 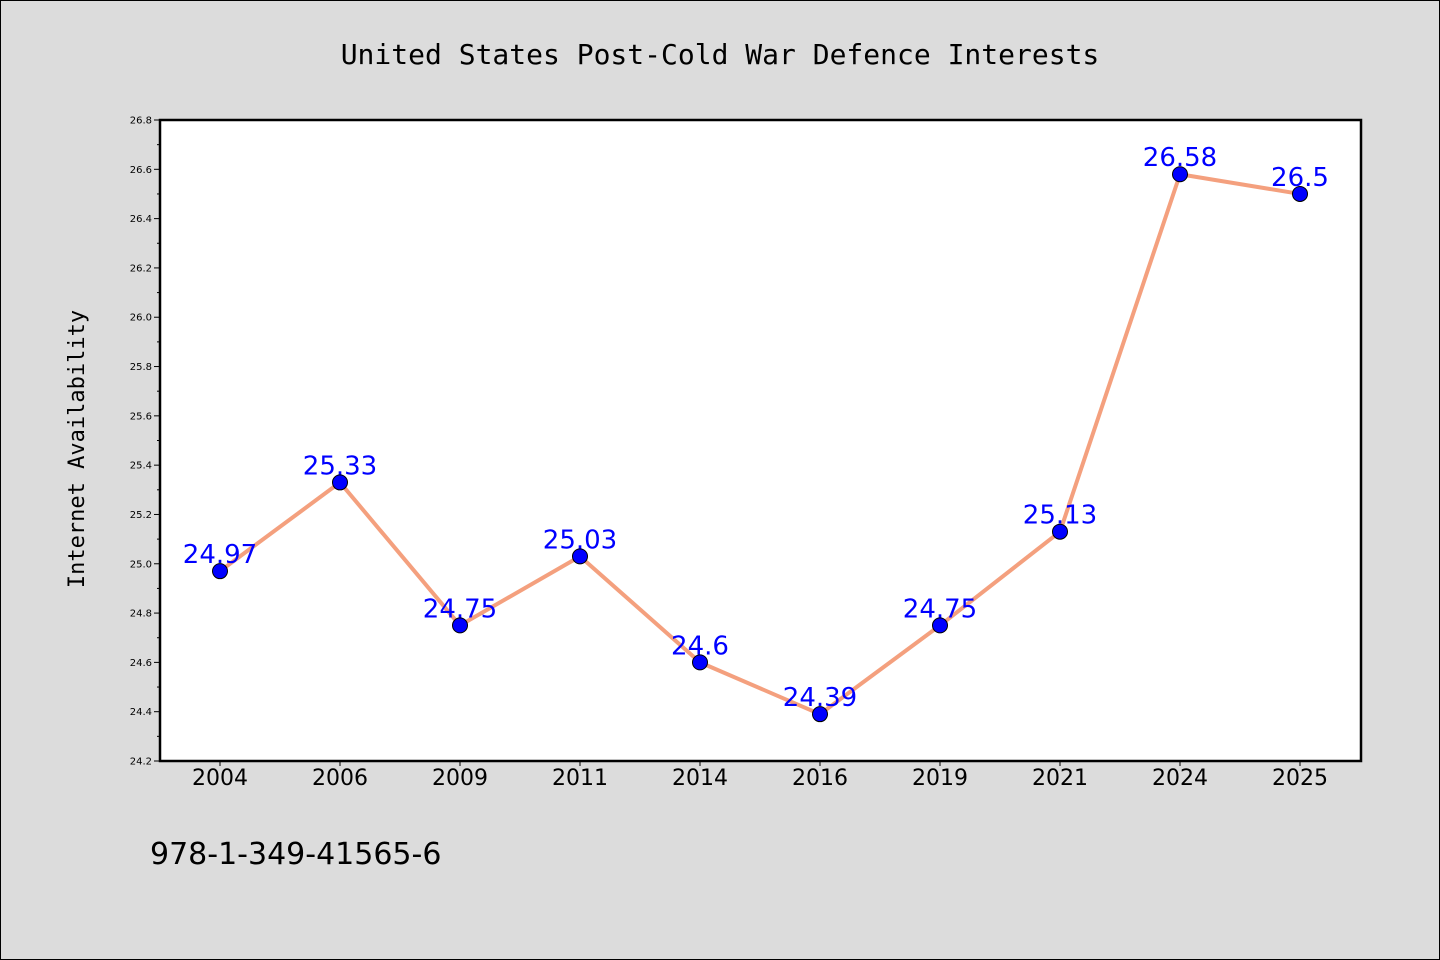 What do you see at coordinates (1300, 178) in the screenshot?
I see `data-label: 26.5` at bounding box center [1300, 178].